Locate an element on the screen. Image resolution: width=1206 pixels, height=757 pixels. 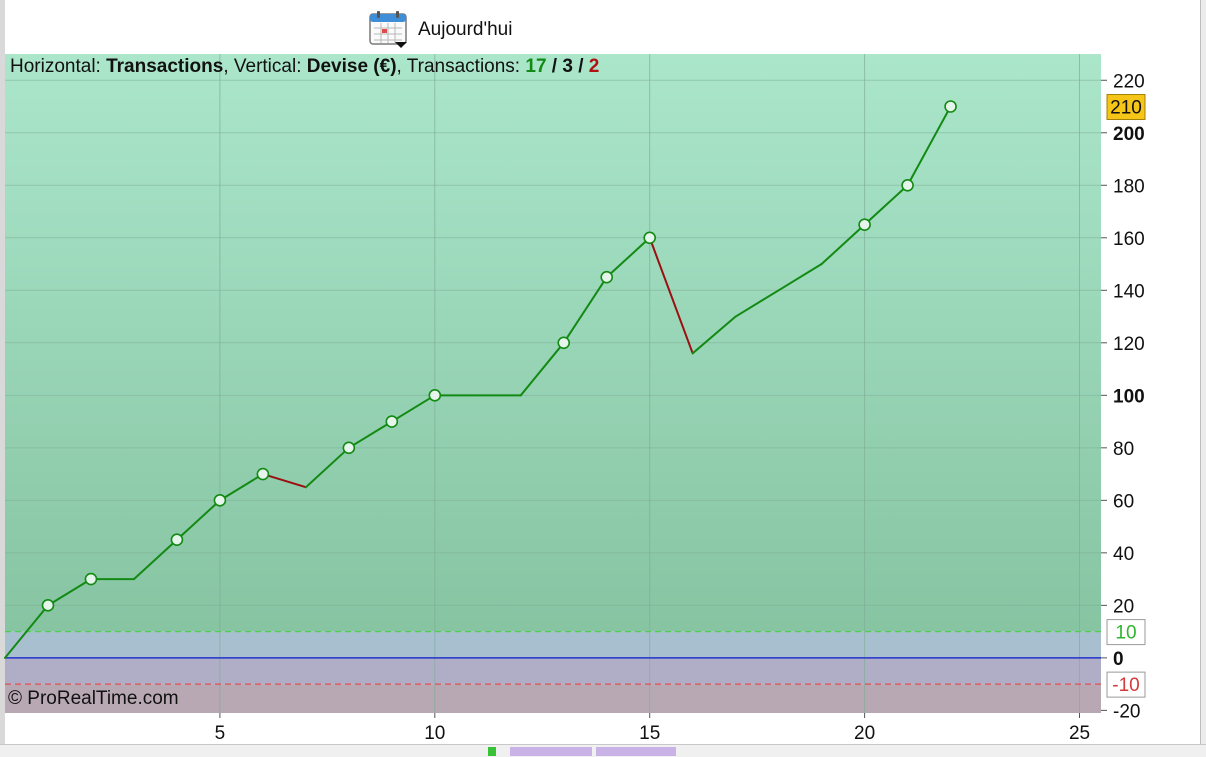
y-tick-label: 60 is located at coordinates (1123, 501).